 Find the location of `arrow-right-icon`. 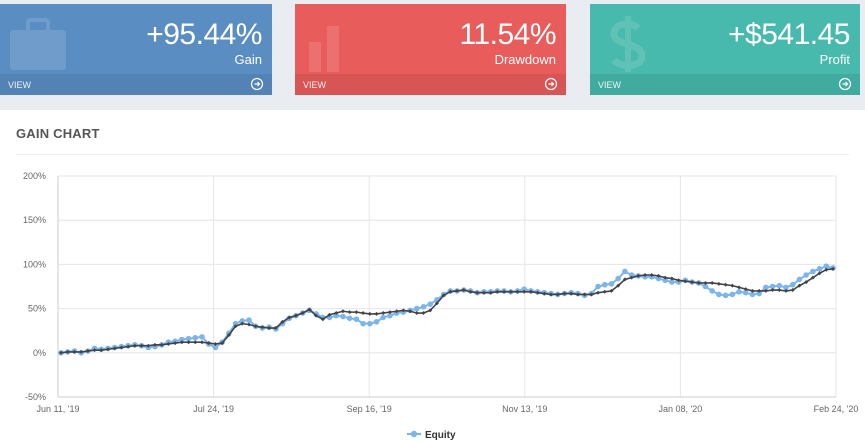

arrow-right-icon is located at coordinates (551, 84).